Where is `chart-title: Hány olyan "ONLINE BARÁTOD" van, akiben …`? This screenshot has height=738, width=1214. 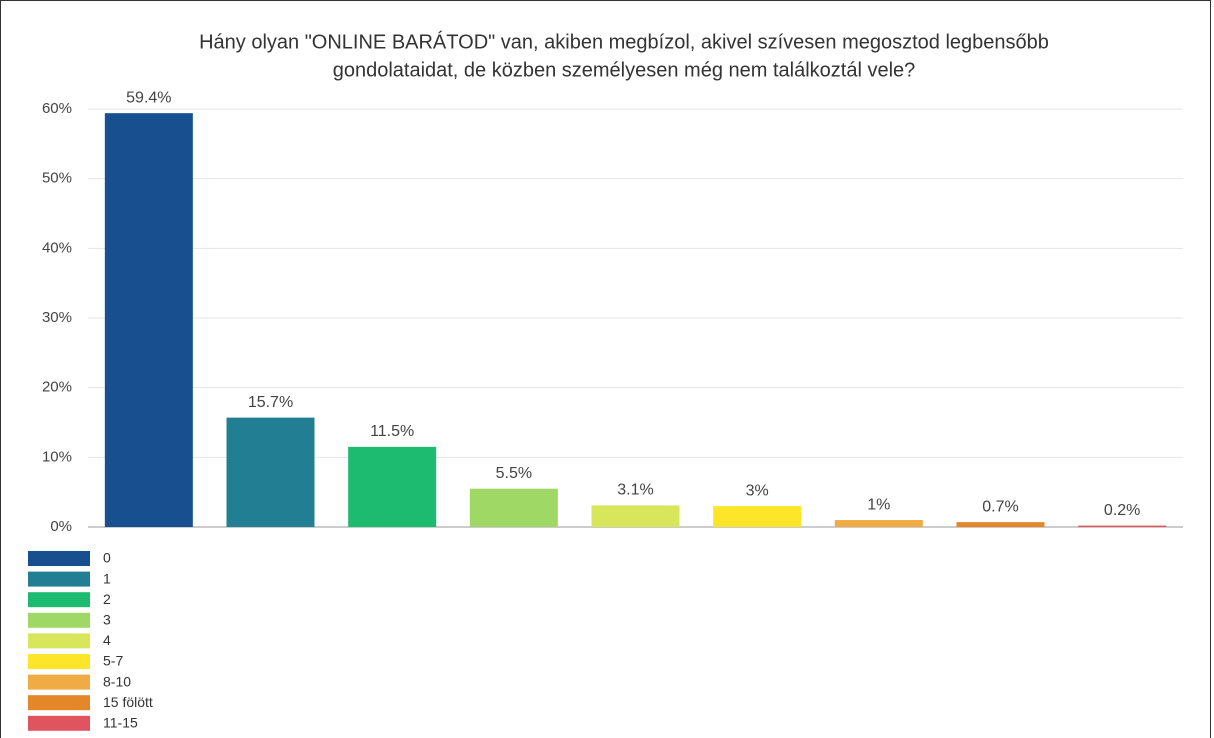 chart-title: Hány olyan "ONLINE BARÁTOD" van, akiben … is located at coordinates (624, 41).